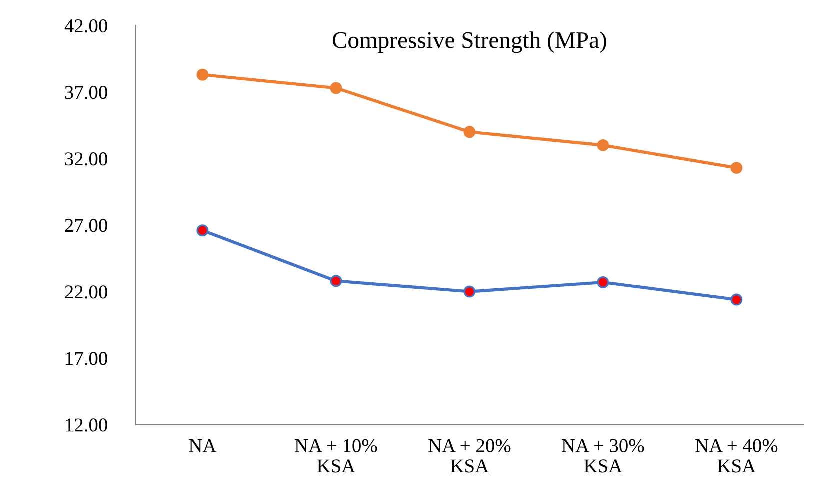  What do you see at coordinates (87, 359) in the screenshot?
I see `y-tick-label: 17.00` at bounding box center [87, 359].